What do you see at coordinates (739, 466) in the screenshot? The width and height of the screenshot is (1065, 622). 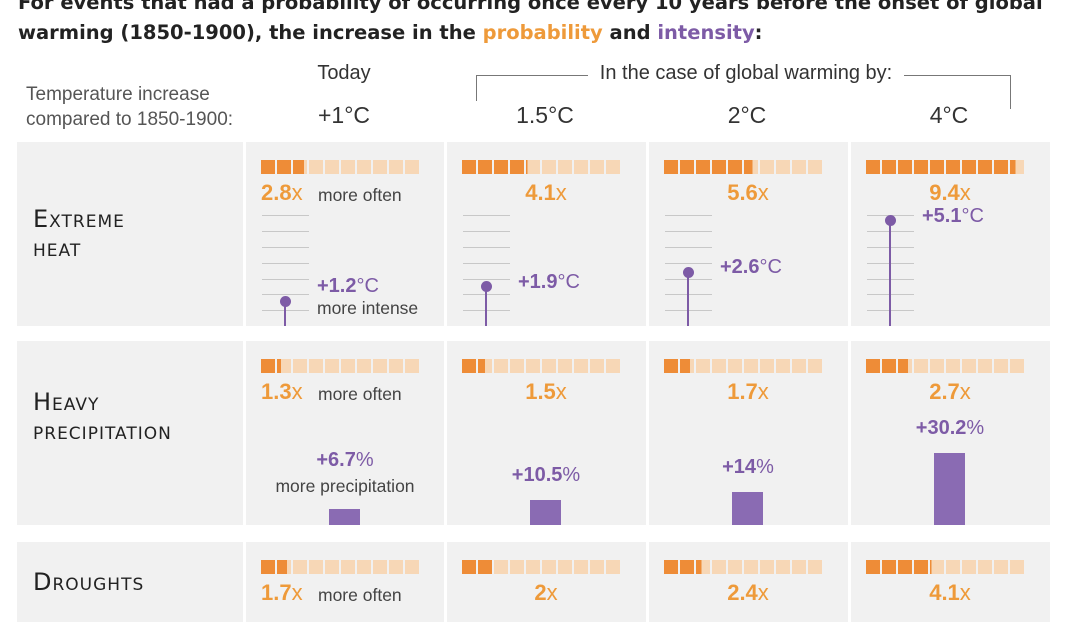 I see `intensity-number: +14` at bounding box center [739, 466].